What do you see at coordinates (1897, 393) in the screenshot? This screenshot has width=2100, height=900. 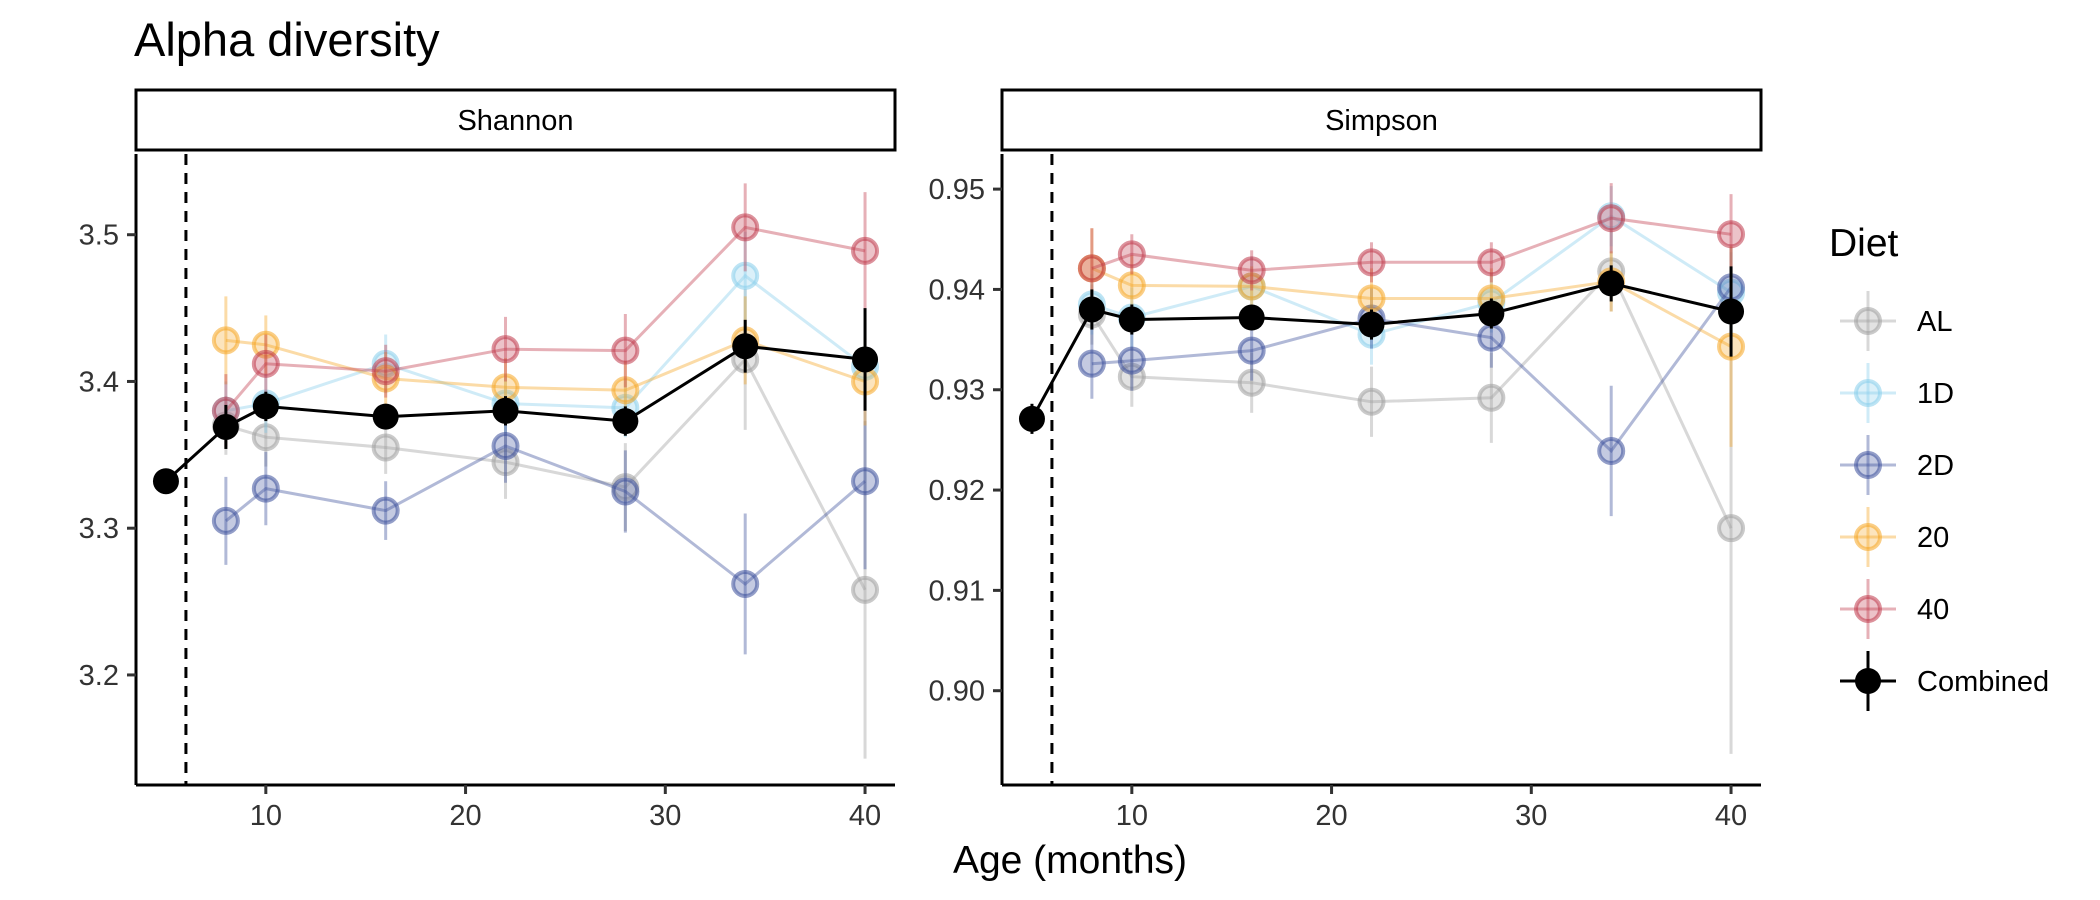 I see `legend-item-1d: 1D` at bounding box center [1897, 393].